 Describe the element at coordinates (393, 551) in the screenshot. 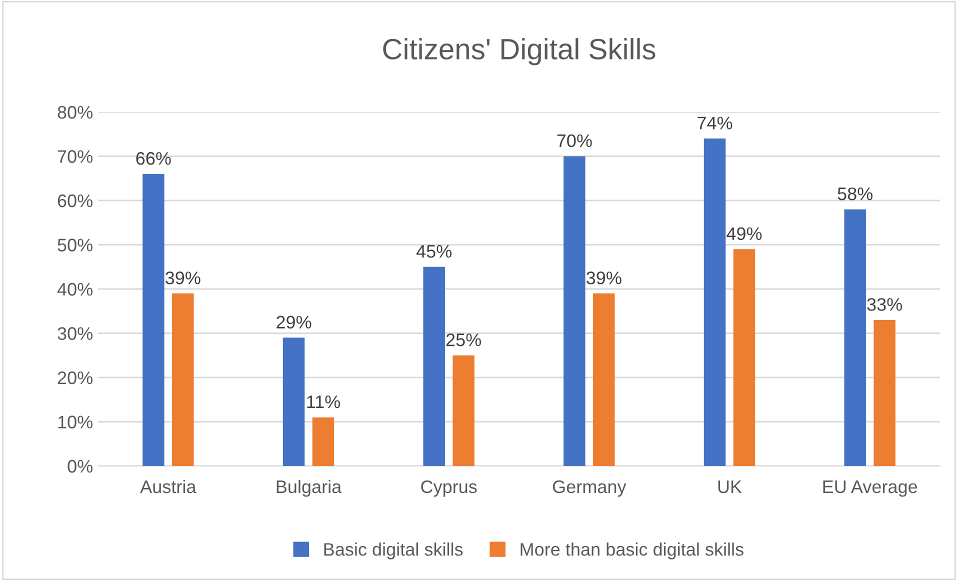

I see `legend-label: Basic digital skills` at that location.